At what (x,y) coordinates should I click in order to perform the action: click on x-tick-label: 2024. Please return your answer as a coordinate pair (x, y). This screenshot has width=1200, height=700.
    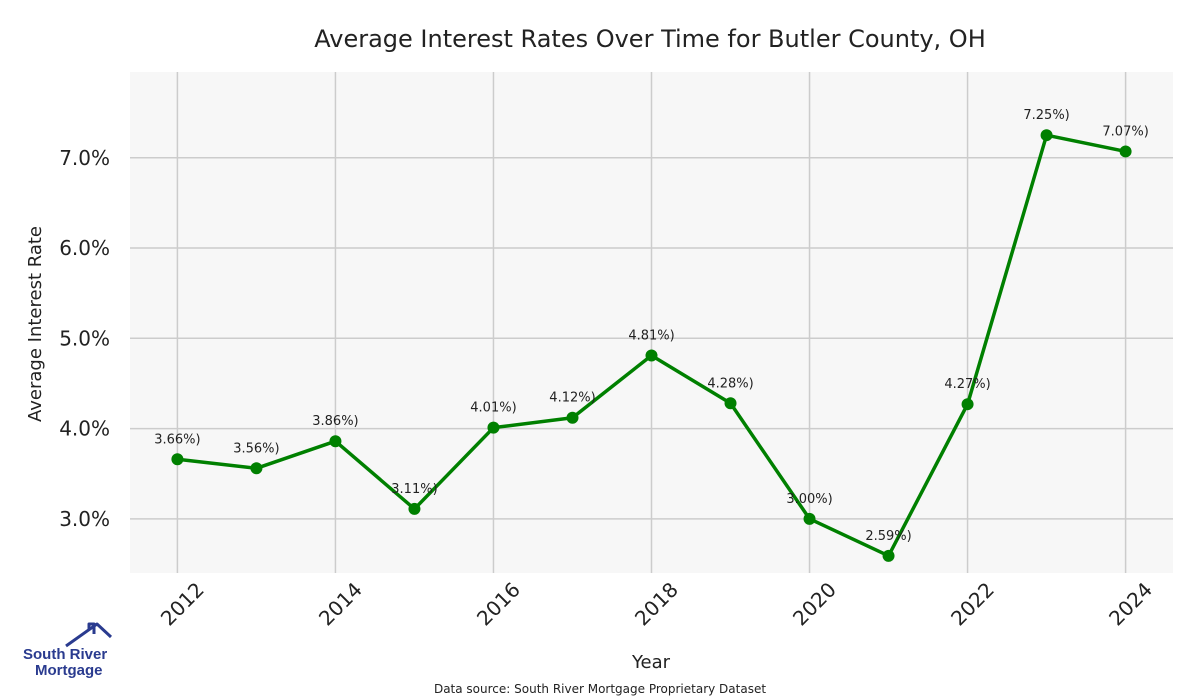
    Looking at the image, I should click on (1130, 603).